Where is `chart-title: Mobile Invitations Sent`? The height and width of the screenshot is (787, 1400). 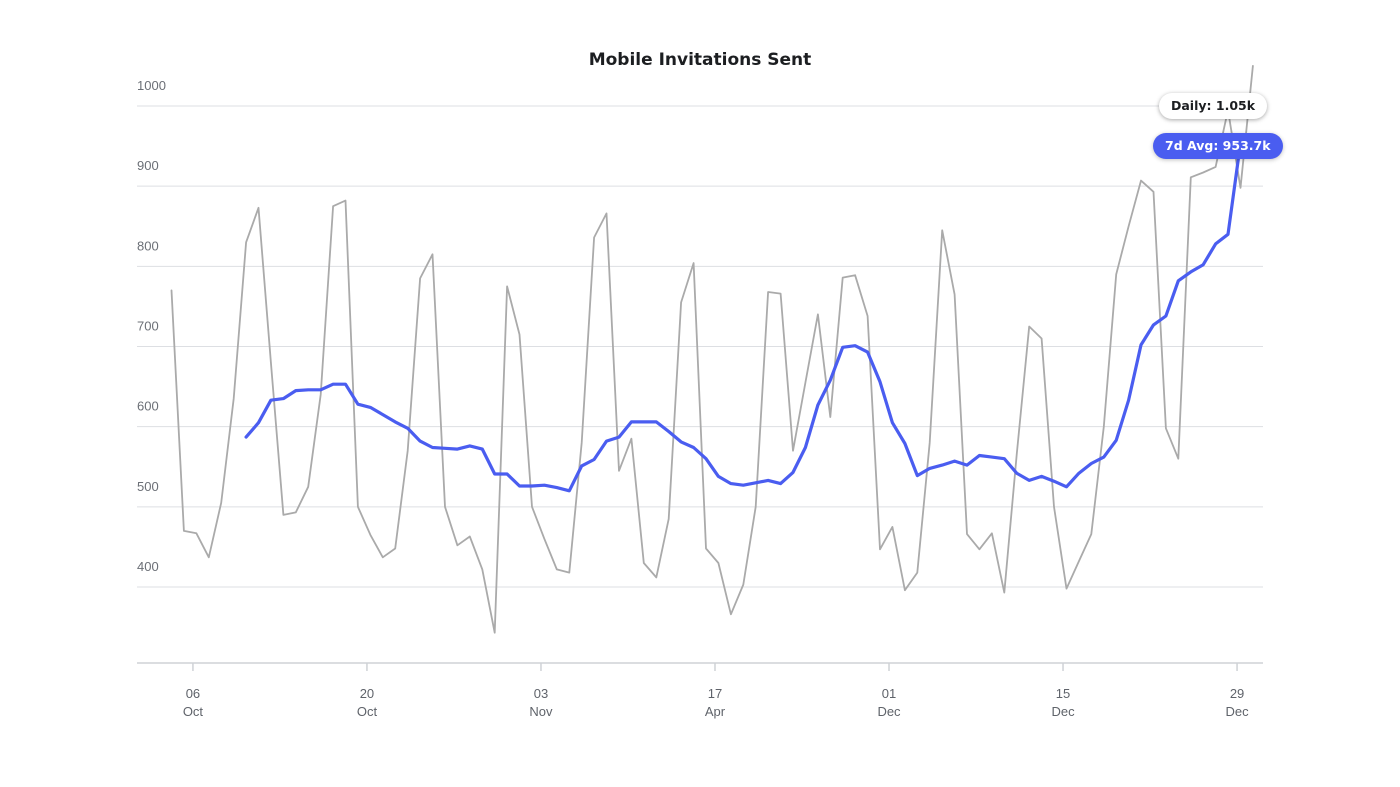 chart-title: Mobile Invitations Sent is located at coordinates (700, 60).